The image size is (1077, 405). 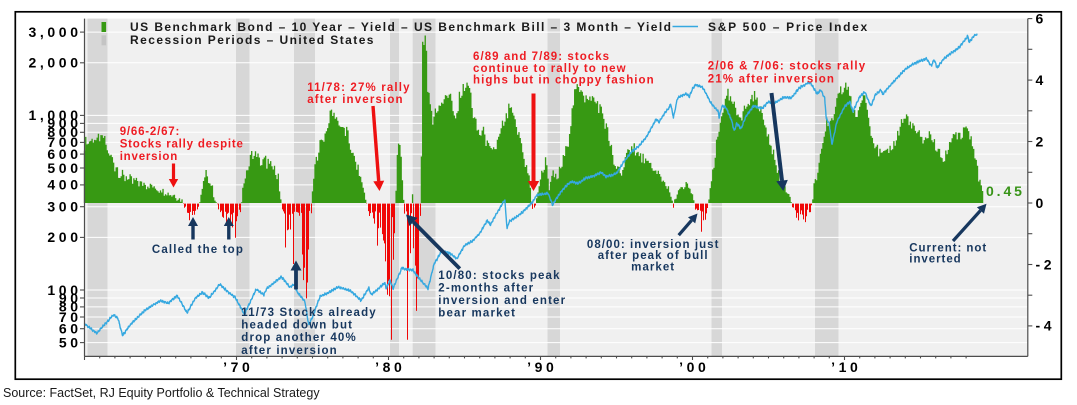 I want to click on svg-text: -4, so click(x=1046, y=326).